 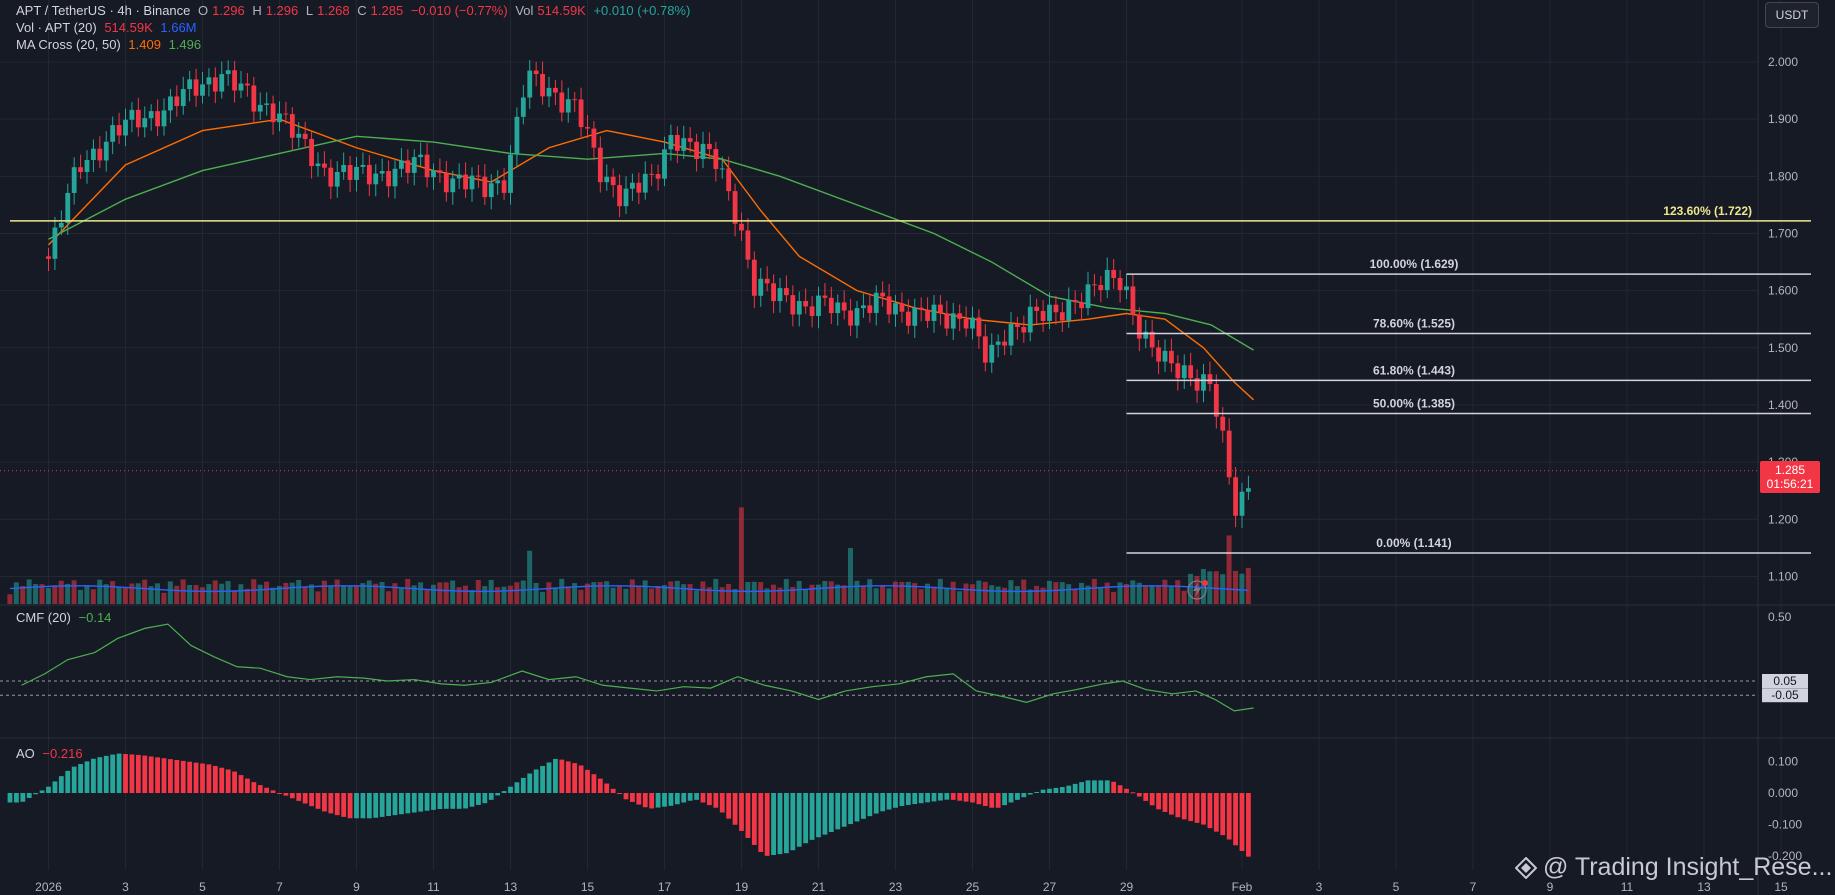 I want to click on volume-legend-label: Vol · APT (20), so click(x=56, y=27).